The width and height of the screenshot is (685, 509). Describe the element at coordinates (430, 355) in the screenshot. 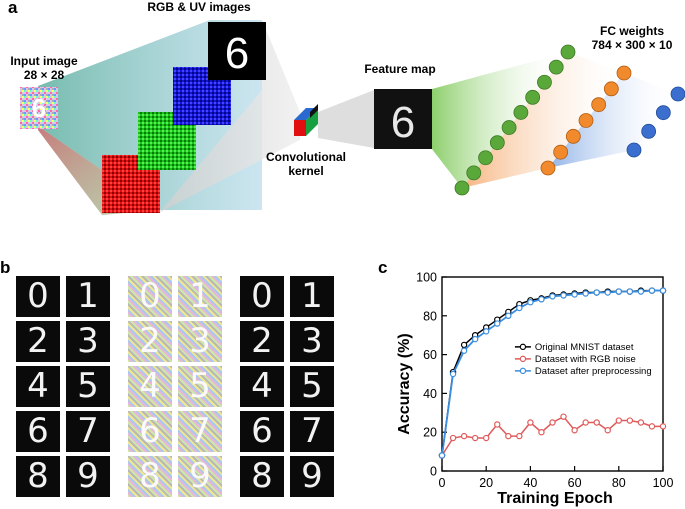

I see `y-tick-label: 60` at that location.